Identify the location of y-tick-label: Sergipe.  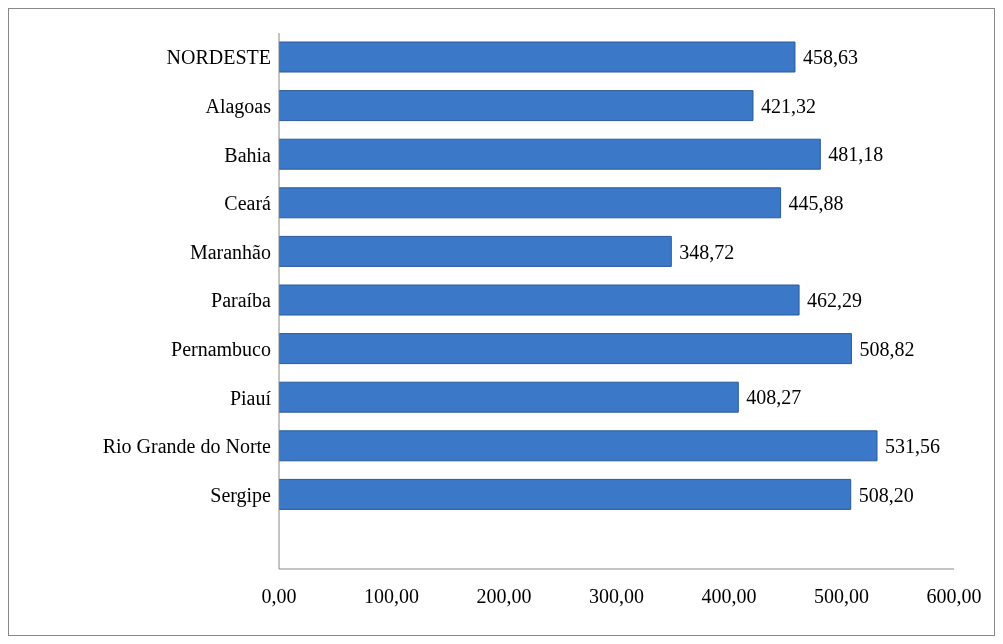
(241, 495).